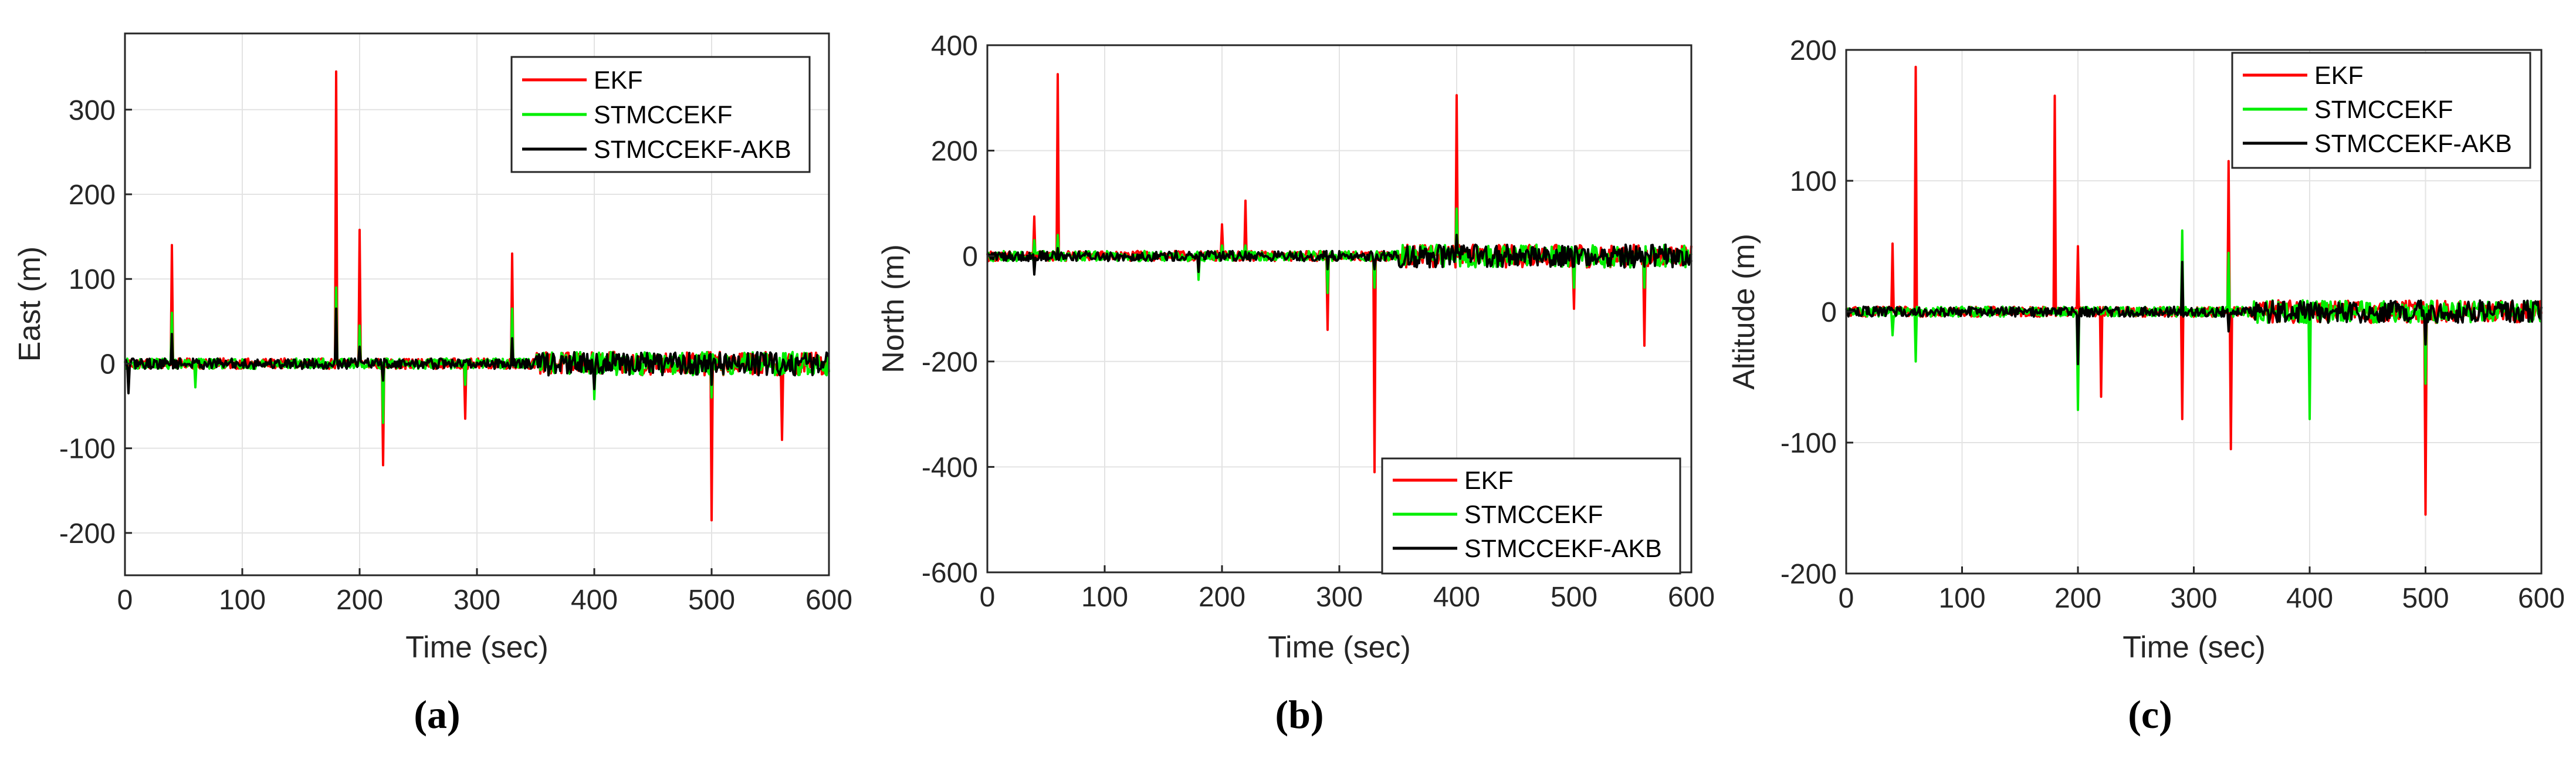  I want to click on legend-box, so click(1531, 516).